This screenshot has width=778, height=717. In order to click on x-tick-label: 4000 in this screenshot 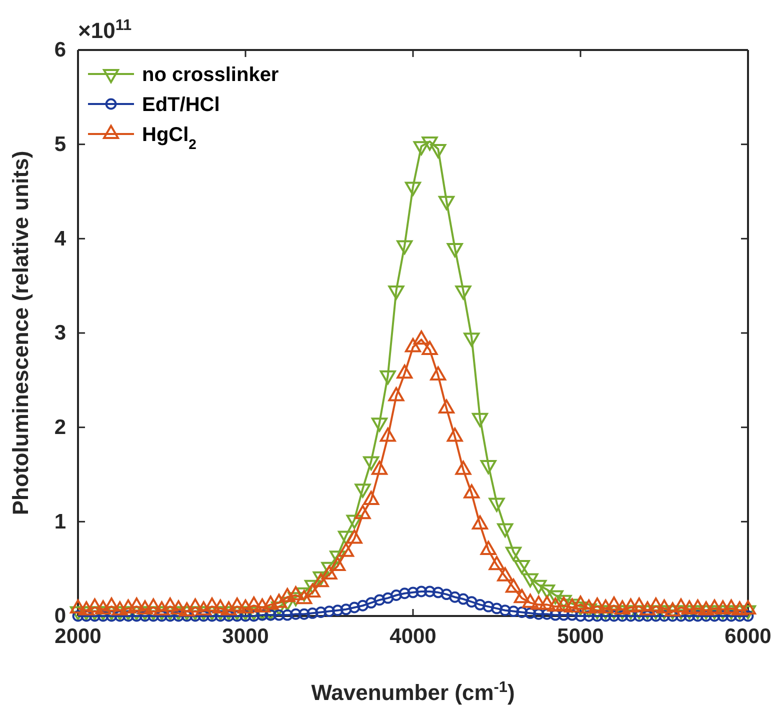, I will do `click(413, 636)`.